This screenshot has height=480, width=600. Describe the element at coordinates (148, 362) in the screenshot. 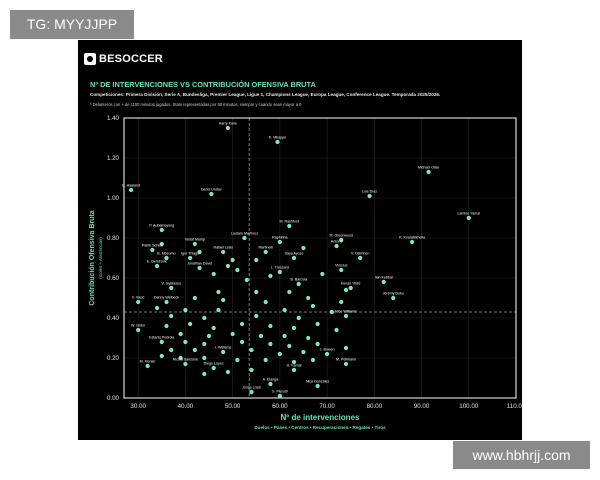

I see `point-label: M. Monier` at that location.